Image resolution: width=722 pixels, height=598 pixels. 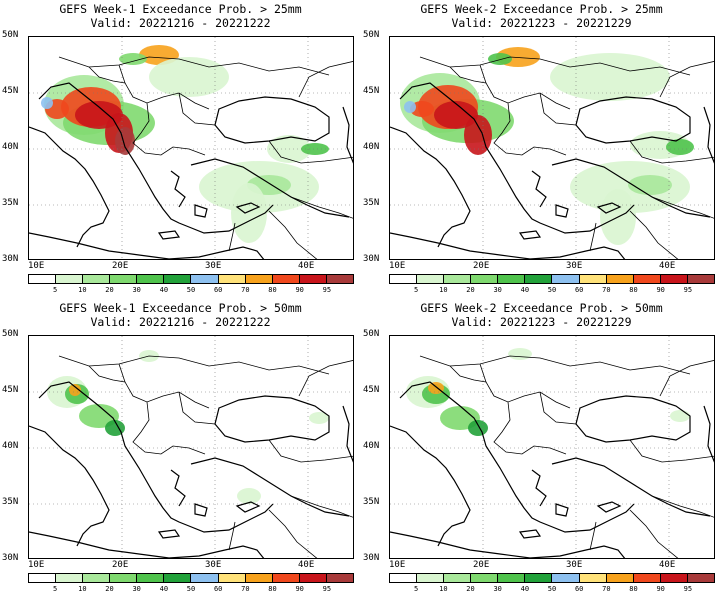 I want to click on colorbar-label: 50, so click(x=191, y=589).